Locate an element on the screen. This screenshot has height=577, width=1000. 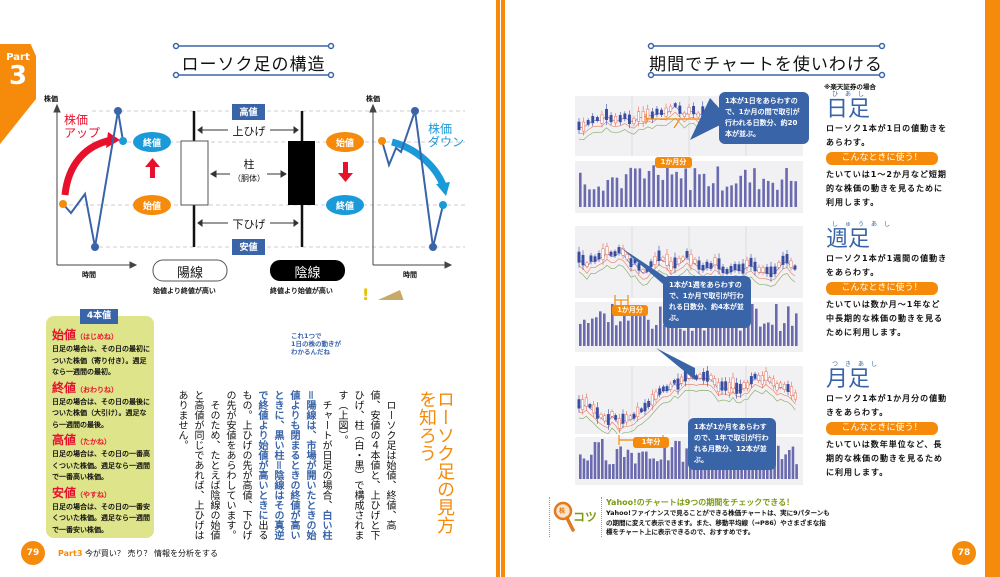
moving-average-line is located at coordinates (687, 275).